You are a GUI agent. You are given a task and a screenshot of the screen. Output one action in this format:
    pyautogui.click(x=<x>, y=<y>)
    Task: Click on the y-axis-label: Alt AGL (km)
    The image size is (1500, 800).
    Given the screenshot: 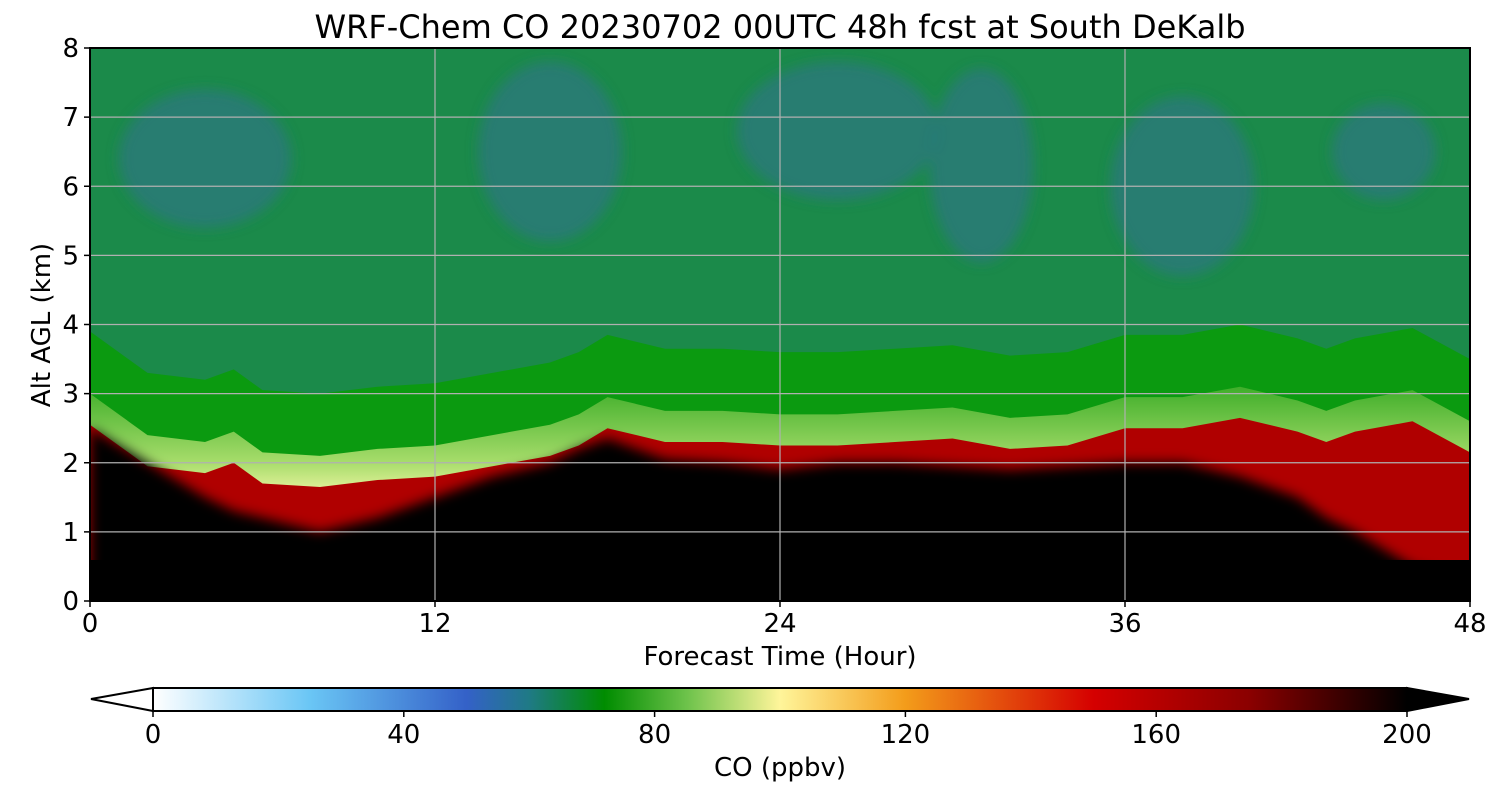 What is the action you would take?
    pyautogui.click(x=42, y=325)
    